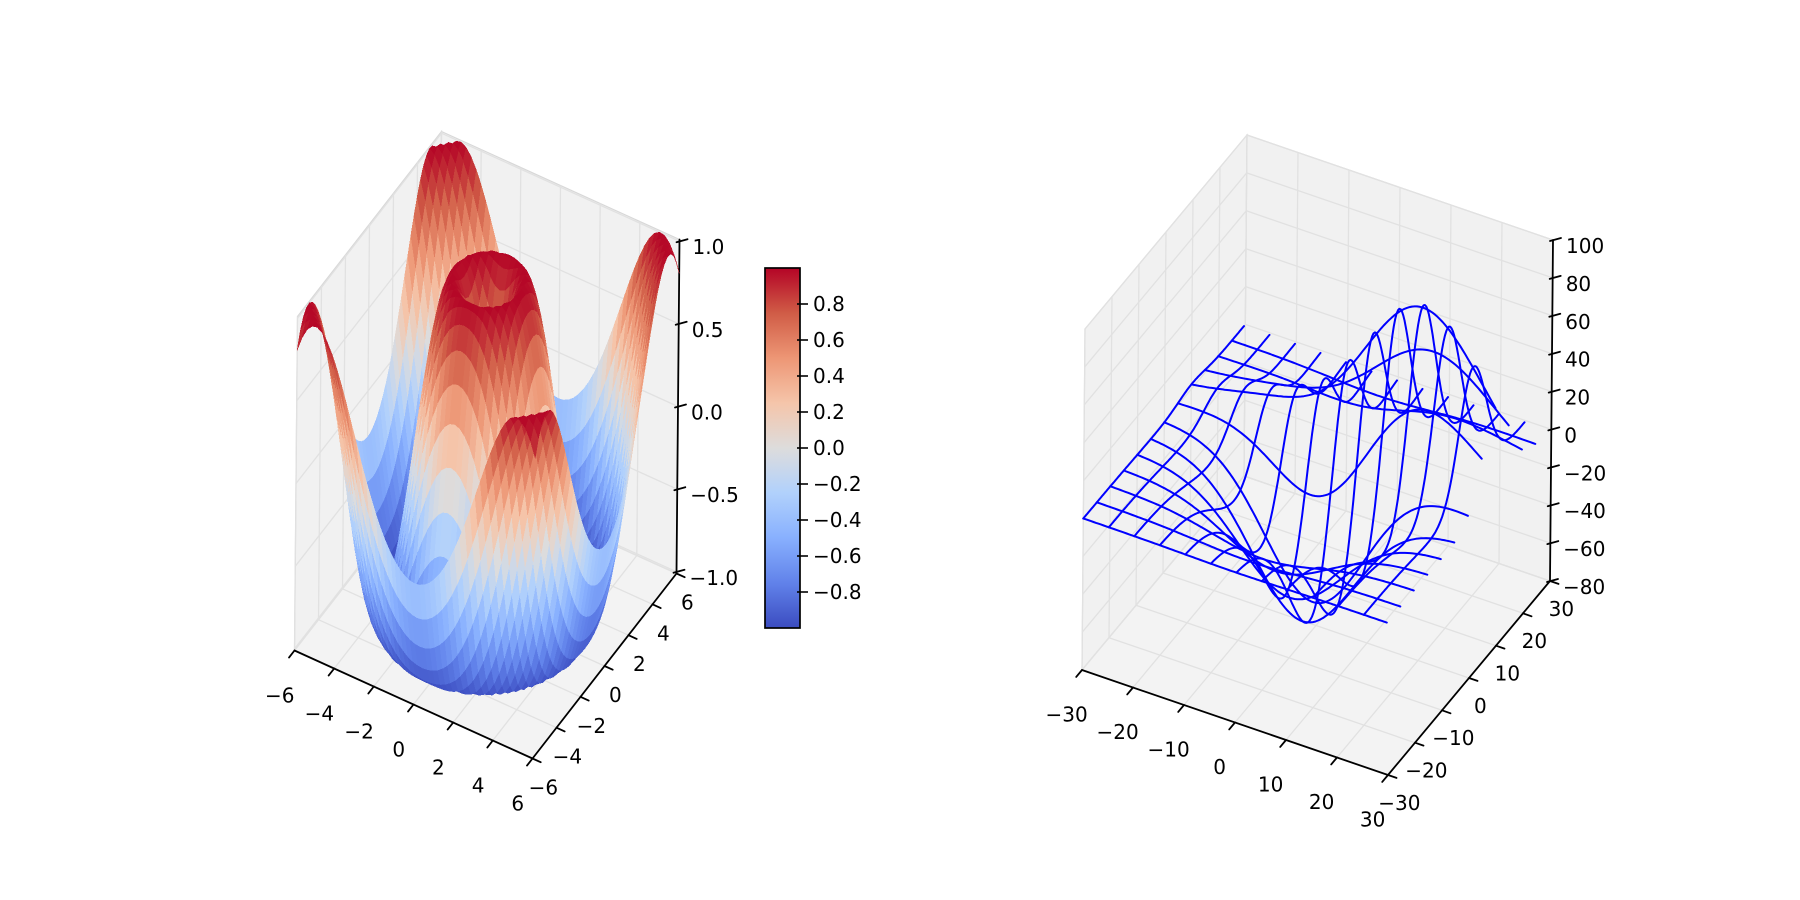 The height and width of the screenshot is (900, 1800). What do you see at coordinates (687, 603) in the screenshot?
I see `y-tick-label: 6` at bounding box center [687, 603].